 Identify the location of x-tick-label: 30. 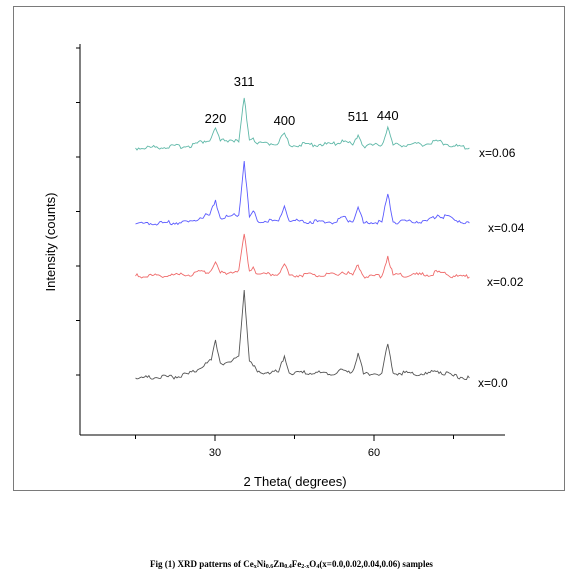
(215, 453).